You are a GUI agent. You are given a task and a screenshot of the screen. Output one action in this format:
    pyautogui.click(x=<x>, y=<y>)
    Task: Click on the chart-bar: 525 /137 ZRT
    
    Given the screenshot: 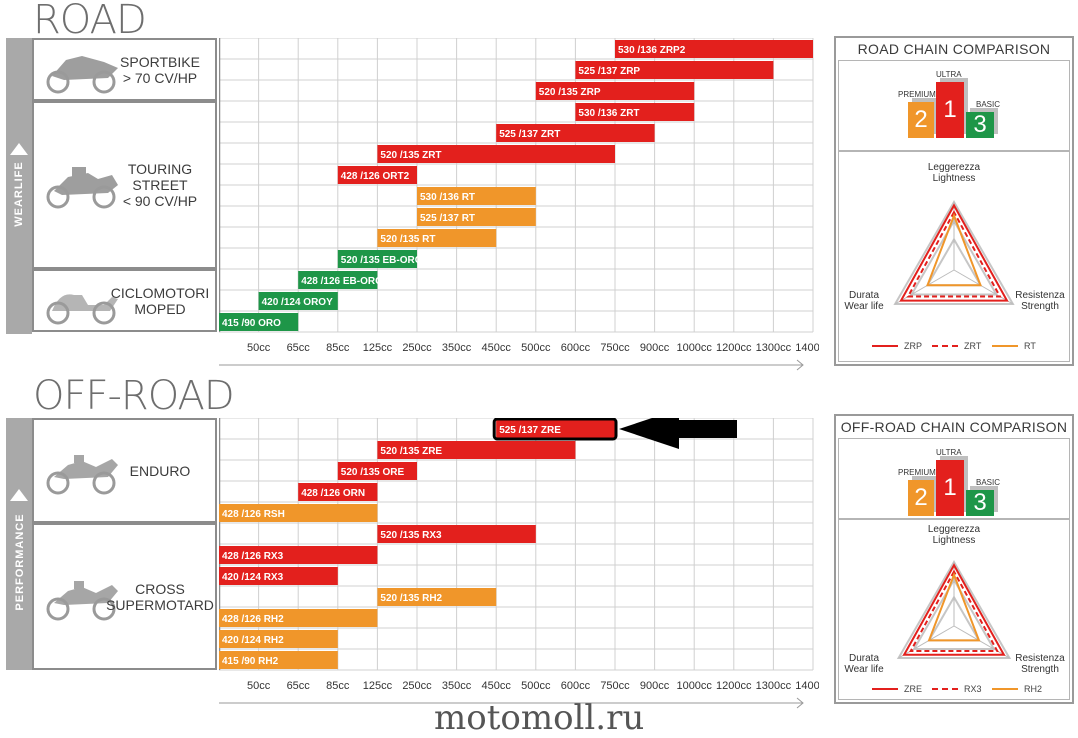 What is the action you would take?
    pyautogui.click(x=575, y=133)
    